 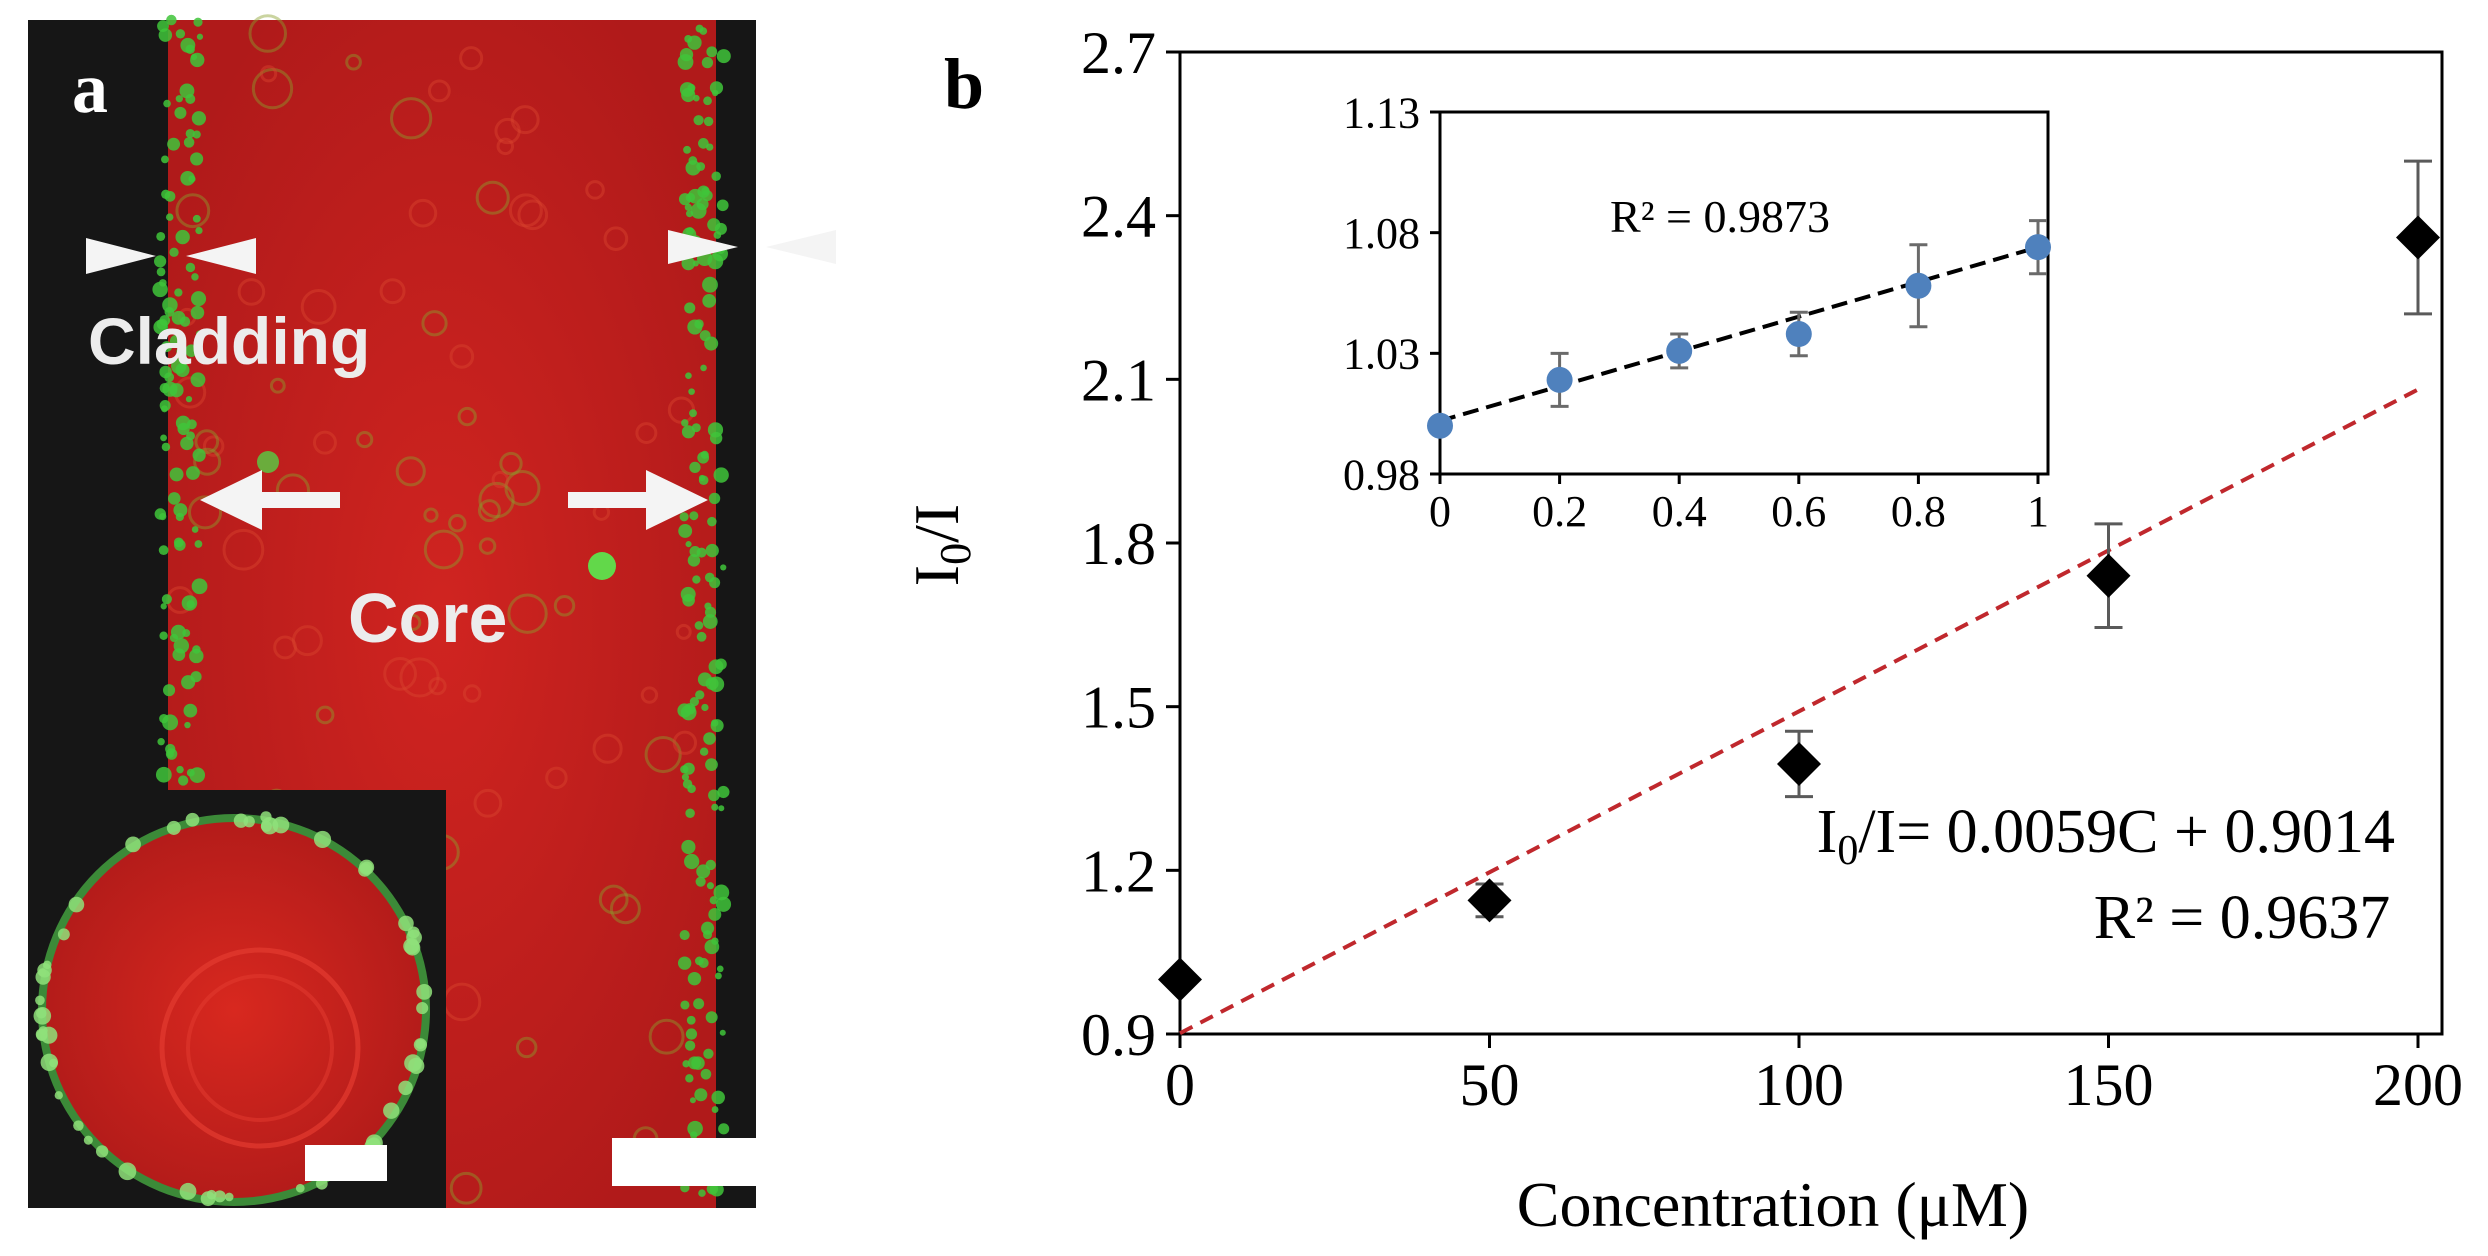 What do you see at coordinates (1118, 217) in the screenshot?
I see `y-tick-label: 2.4` at bounding box center [1118, 217].